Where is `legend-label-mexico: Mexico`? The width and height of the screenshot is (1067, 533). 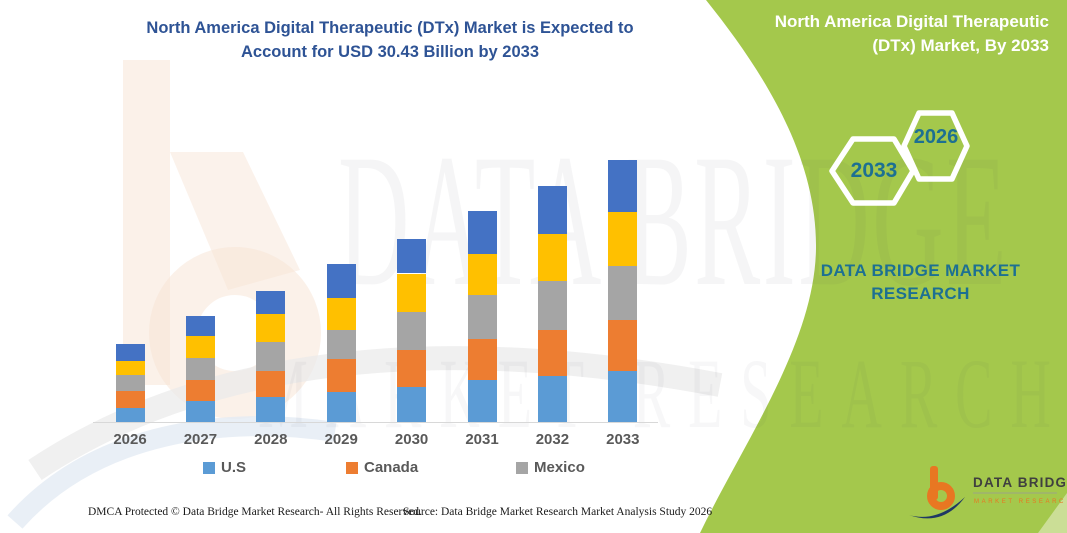 legend-label-mexico: Mexico is located at coordinates (559, 467).